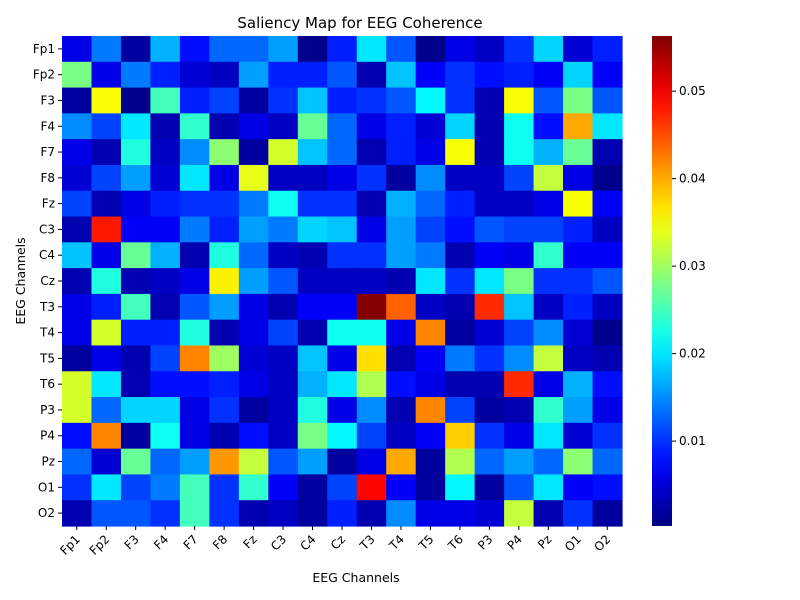 Image resolution: width=800 pixels, height=600 pixels. Describe the element at coordinates (401, 75) in the screenshot. I see `heatmap-cell-Fp2-T4` at that location.